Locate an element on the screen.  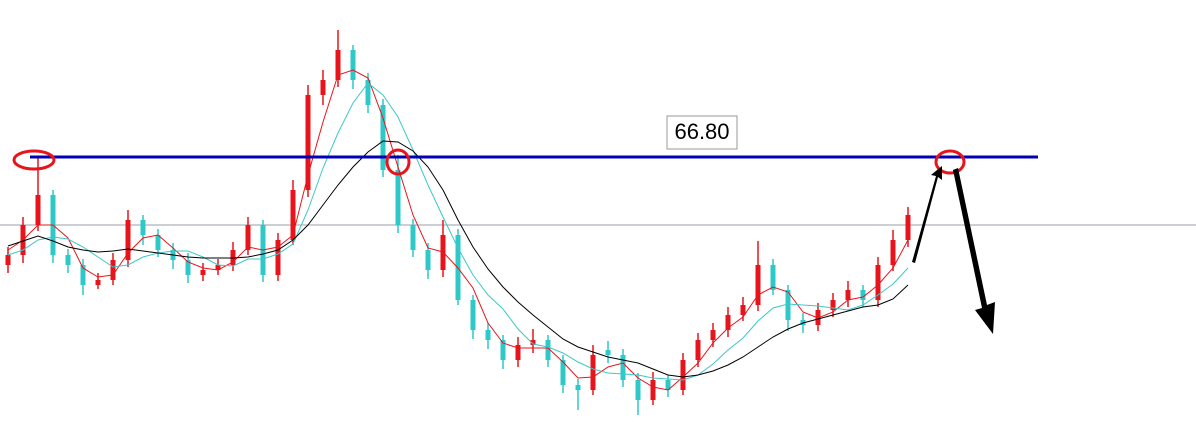
level-label: 66.80 is located at coordinates (701, 131).